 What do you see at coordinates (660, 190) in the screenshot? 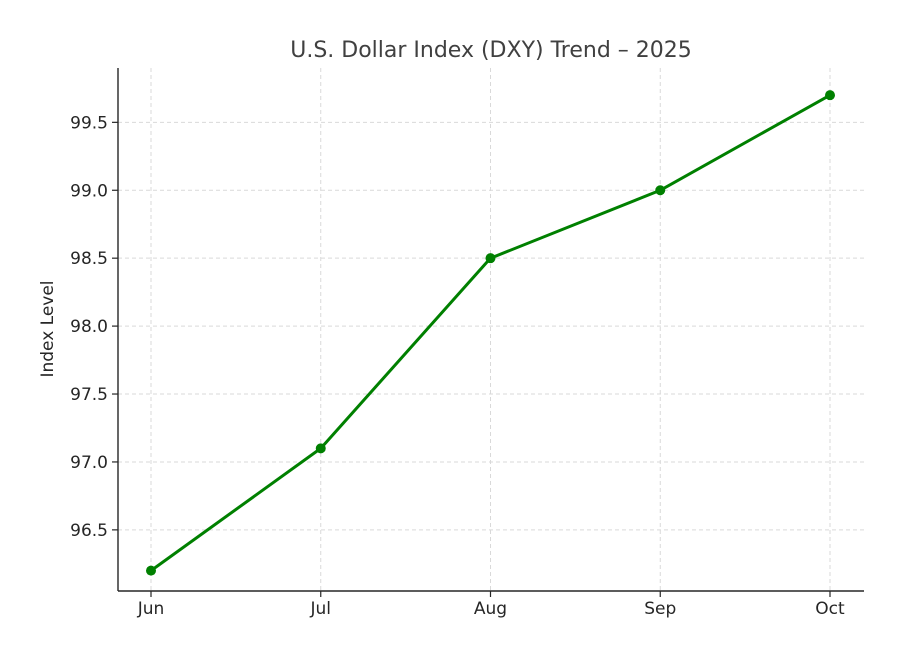
I see `data-point-sep` at bounding box center [660, 190].